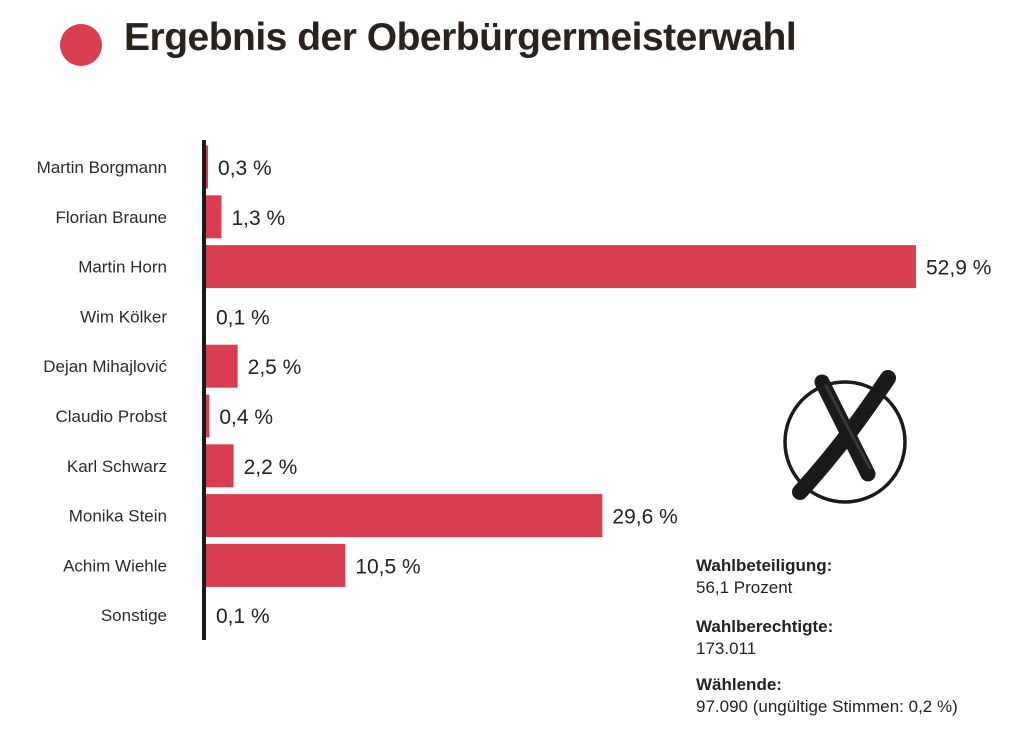  What do you see at coordinates (134, 615) in the screenshot?
I see `category-label: Sonstige` at bounding box center [134, 615].